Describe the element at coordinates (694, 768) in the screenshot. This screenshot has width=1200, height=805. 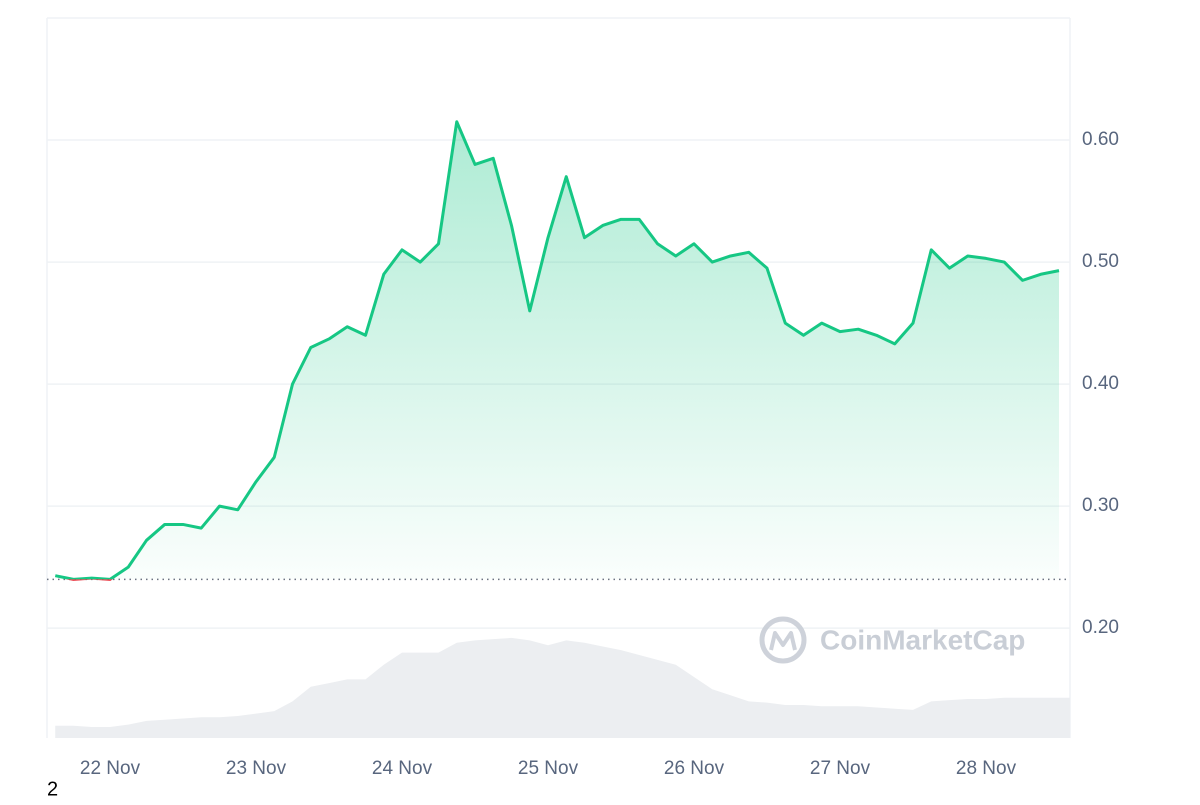
I see `x-tick-label: 26 Nov` at that location.